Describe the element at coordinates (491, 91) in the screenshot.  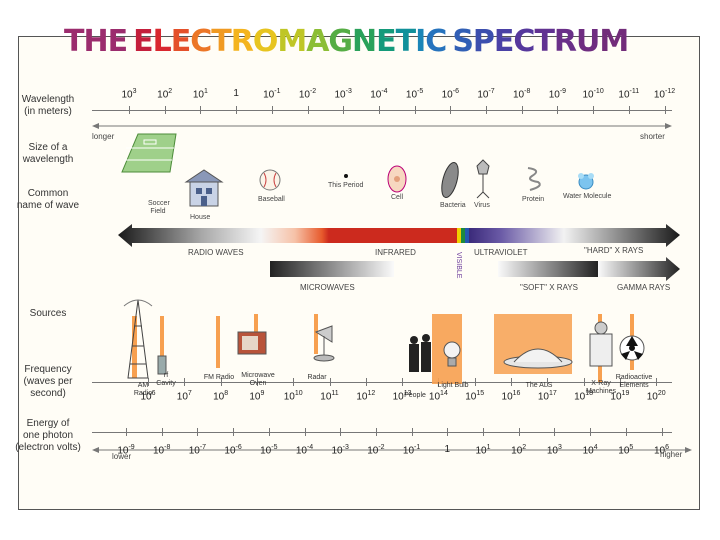
I see `tick-exponent: -7` at that location.